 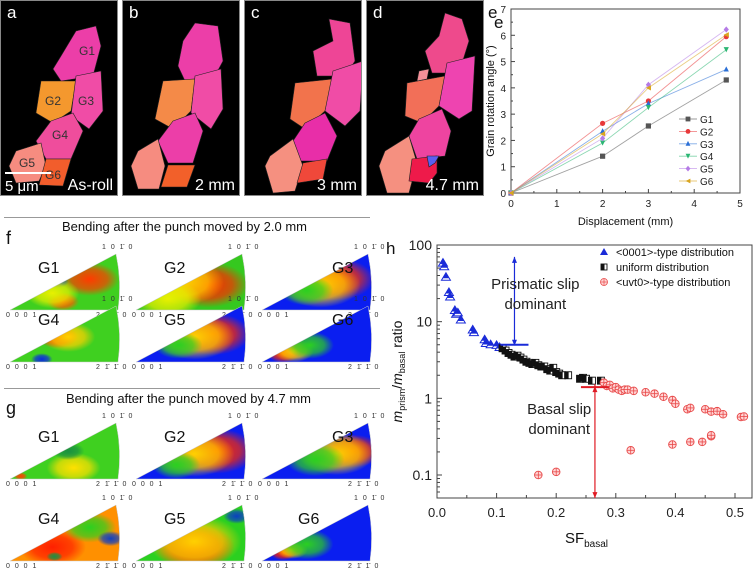 I want to click on legend-label-h: <uvt0>-type distribution, so click(x=673, y=283).